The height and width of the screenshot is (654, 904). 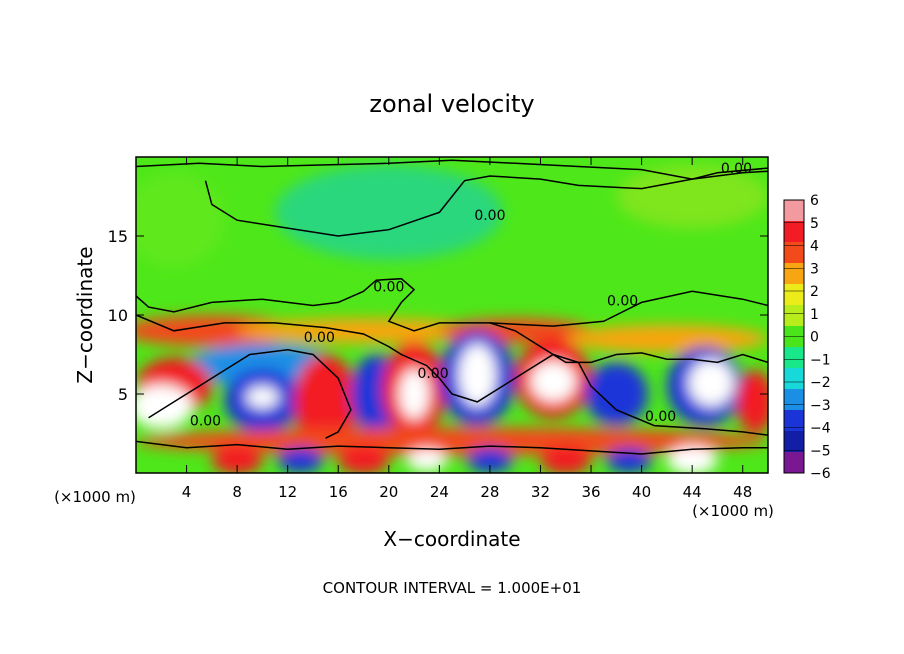 What do you see at coordinates (540, 492) in the screenshot?
I see `x-tick-label: 32` at bounding box center [540, 492].